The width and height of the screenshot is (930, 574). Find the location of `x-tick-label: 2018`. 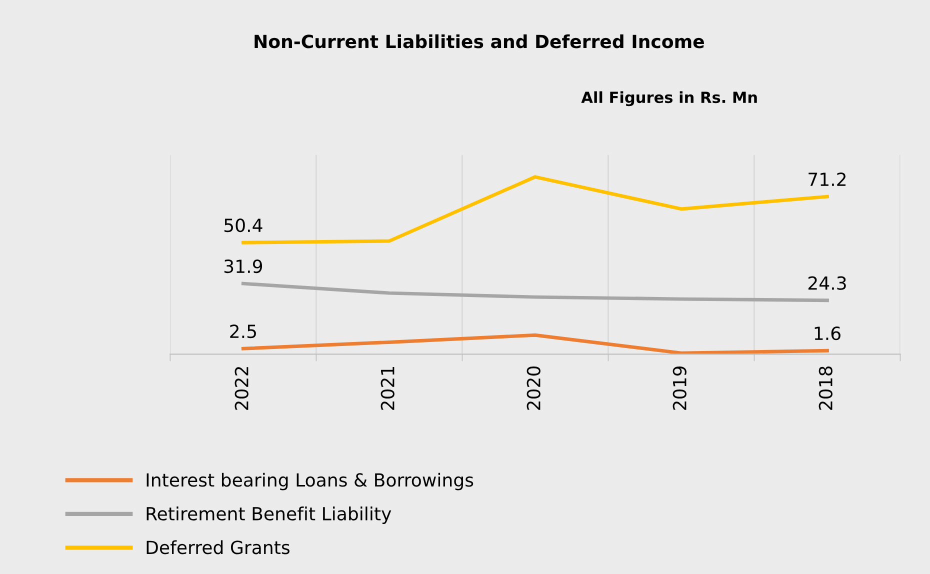

x-tick-label: 2018 is located at coordinates (825, 388).